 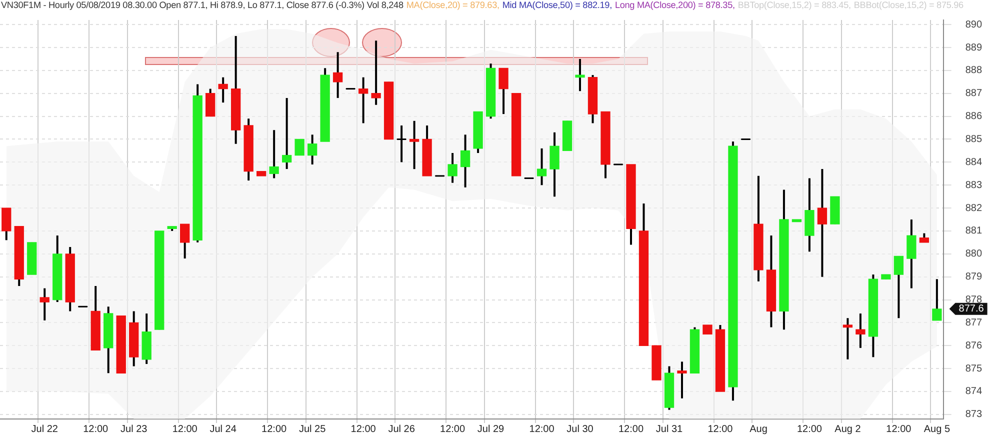 What do you see at coordinates (973, 254) in the screenshot?
I see `y-tick-label: 880` at bounding box center [973, 254].